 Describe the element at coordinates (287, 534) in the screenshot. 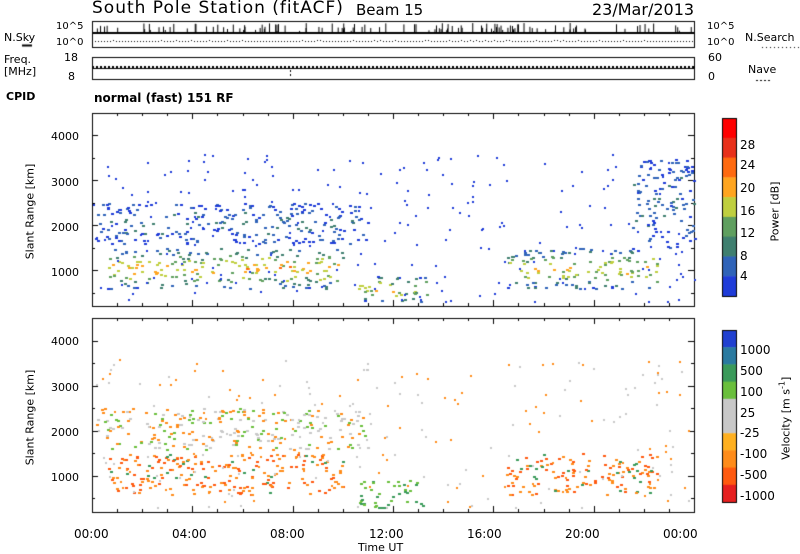

I see `xtick-0800: 08:00` at that location.